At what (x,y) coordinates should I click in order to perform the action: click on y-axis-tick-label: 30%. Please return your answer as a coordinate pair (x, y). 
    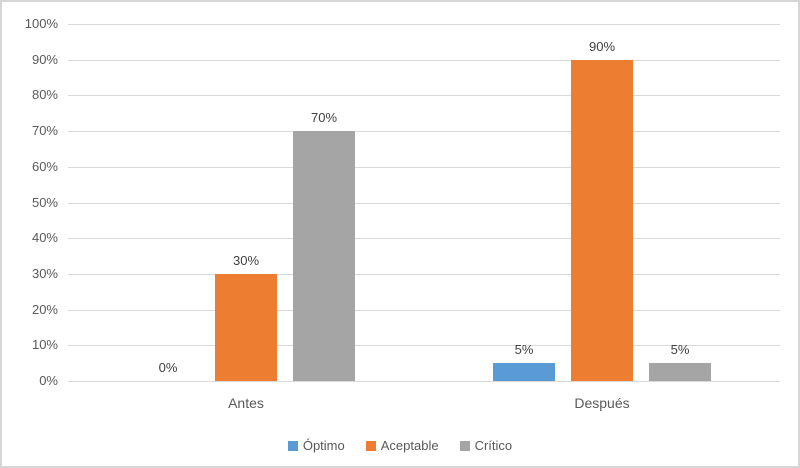
    Looking at the image, I should click on (44, 273).